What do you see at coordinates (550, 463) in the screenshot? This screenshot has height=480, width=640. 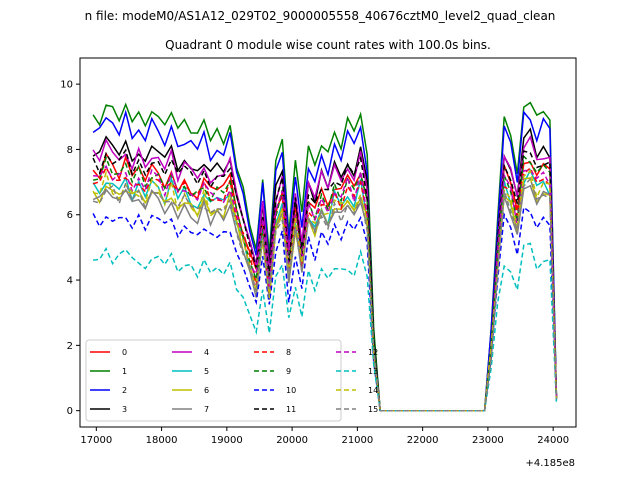 I see `x-offset-label: +4.185e8` at bounding box center [550, 463].